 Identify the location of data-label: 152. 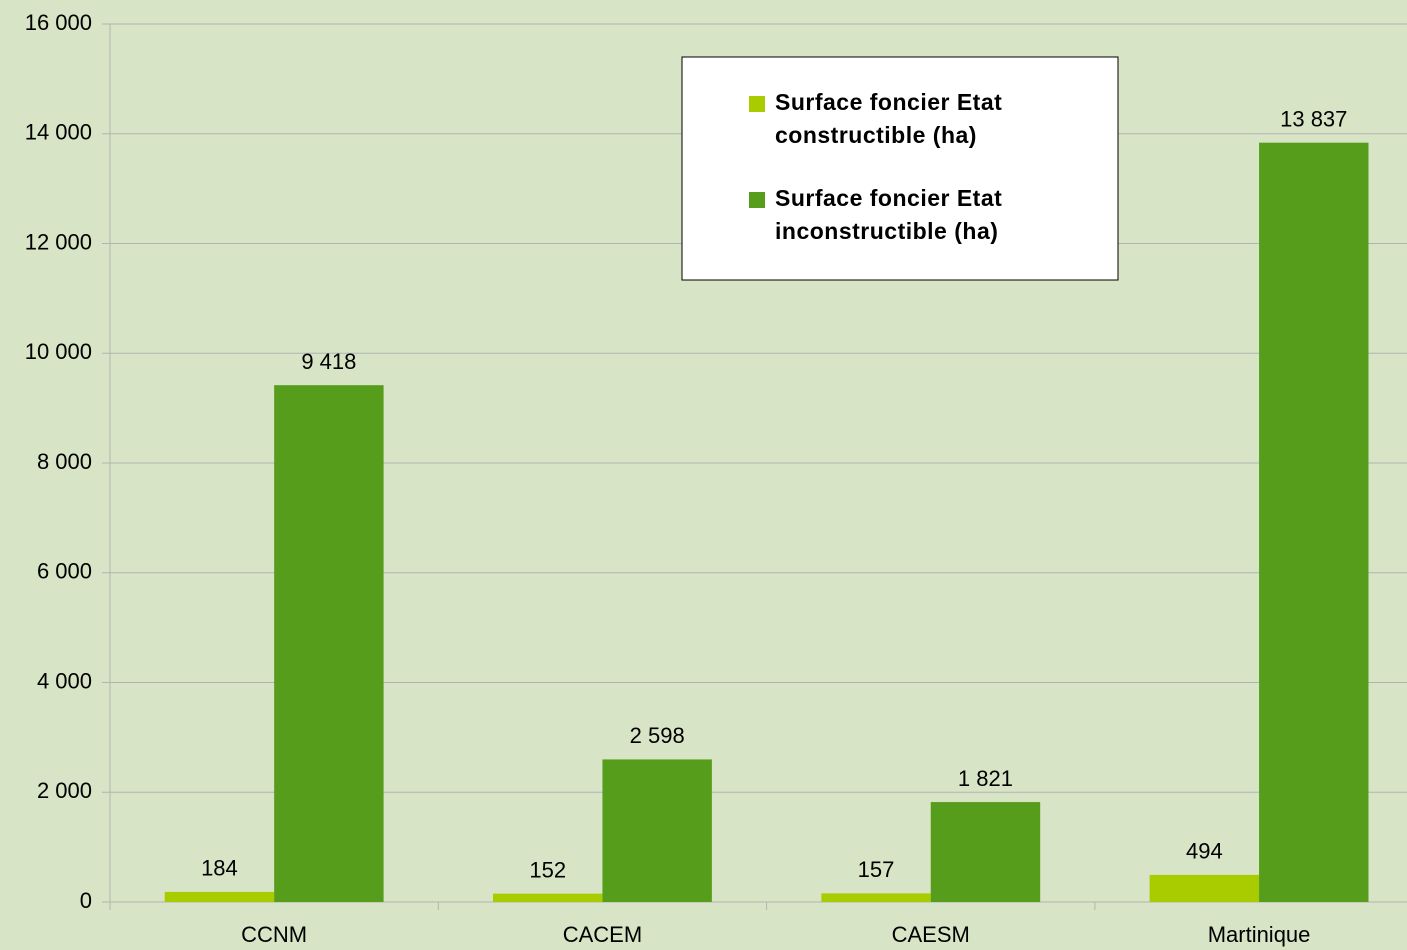
(547, 869).